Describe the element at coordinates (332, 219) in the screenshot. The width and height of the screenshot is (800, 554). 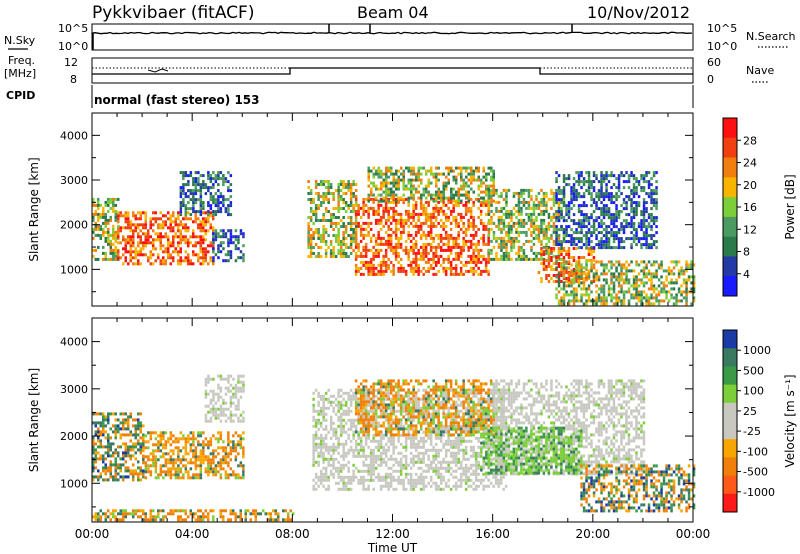
I see `data-region` at that location.